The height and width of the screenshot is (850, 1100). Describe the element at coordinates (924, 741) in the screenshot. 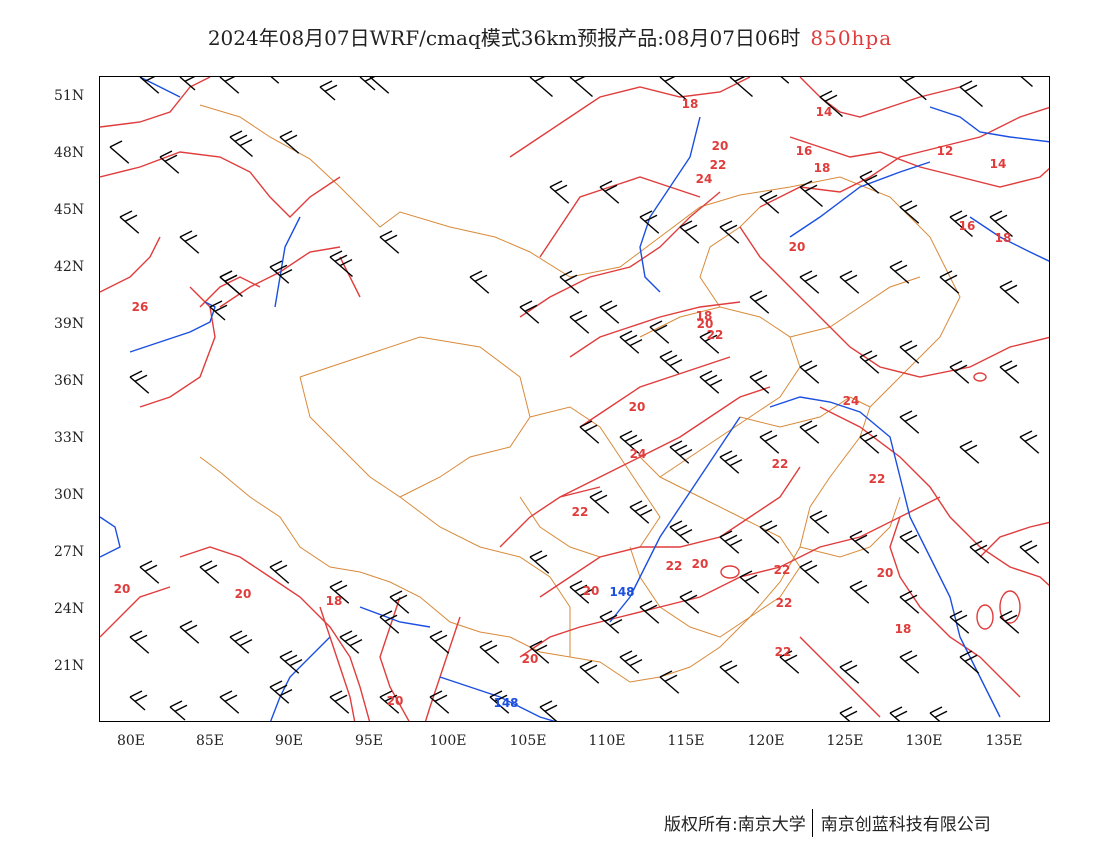

I see `lon-label: 130E` at that location.